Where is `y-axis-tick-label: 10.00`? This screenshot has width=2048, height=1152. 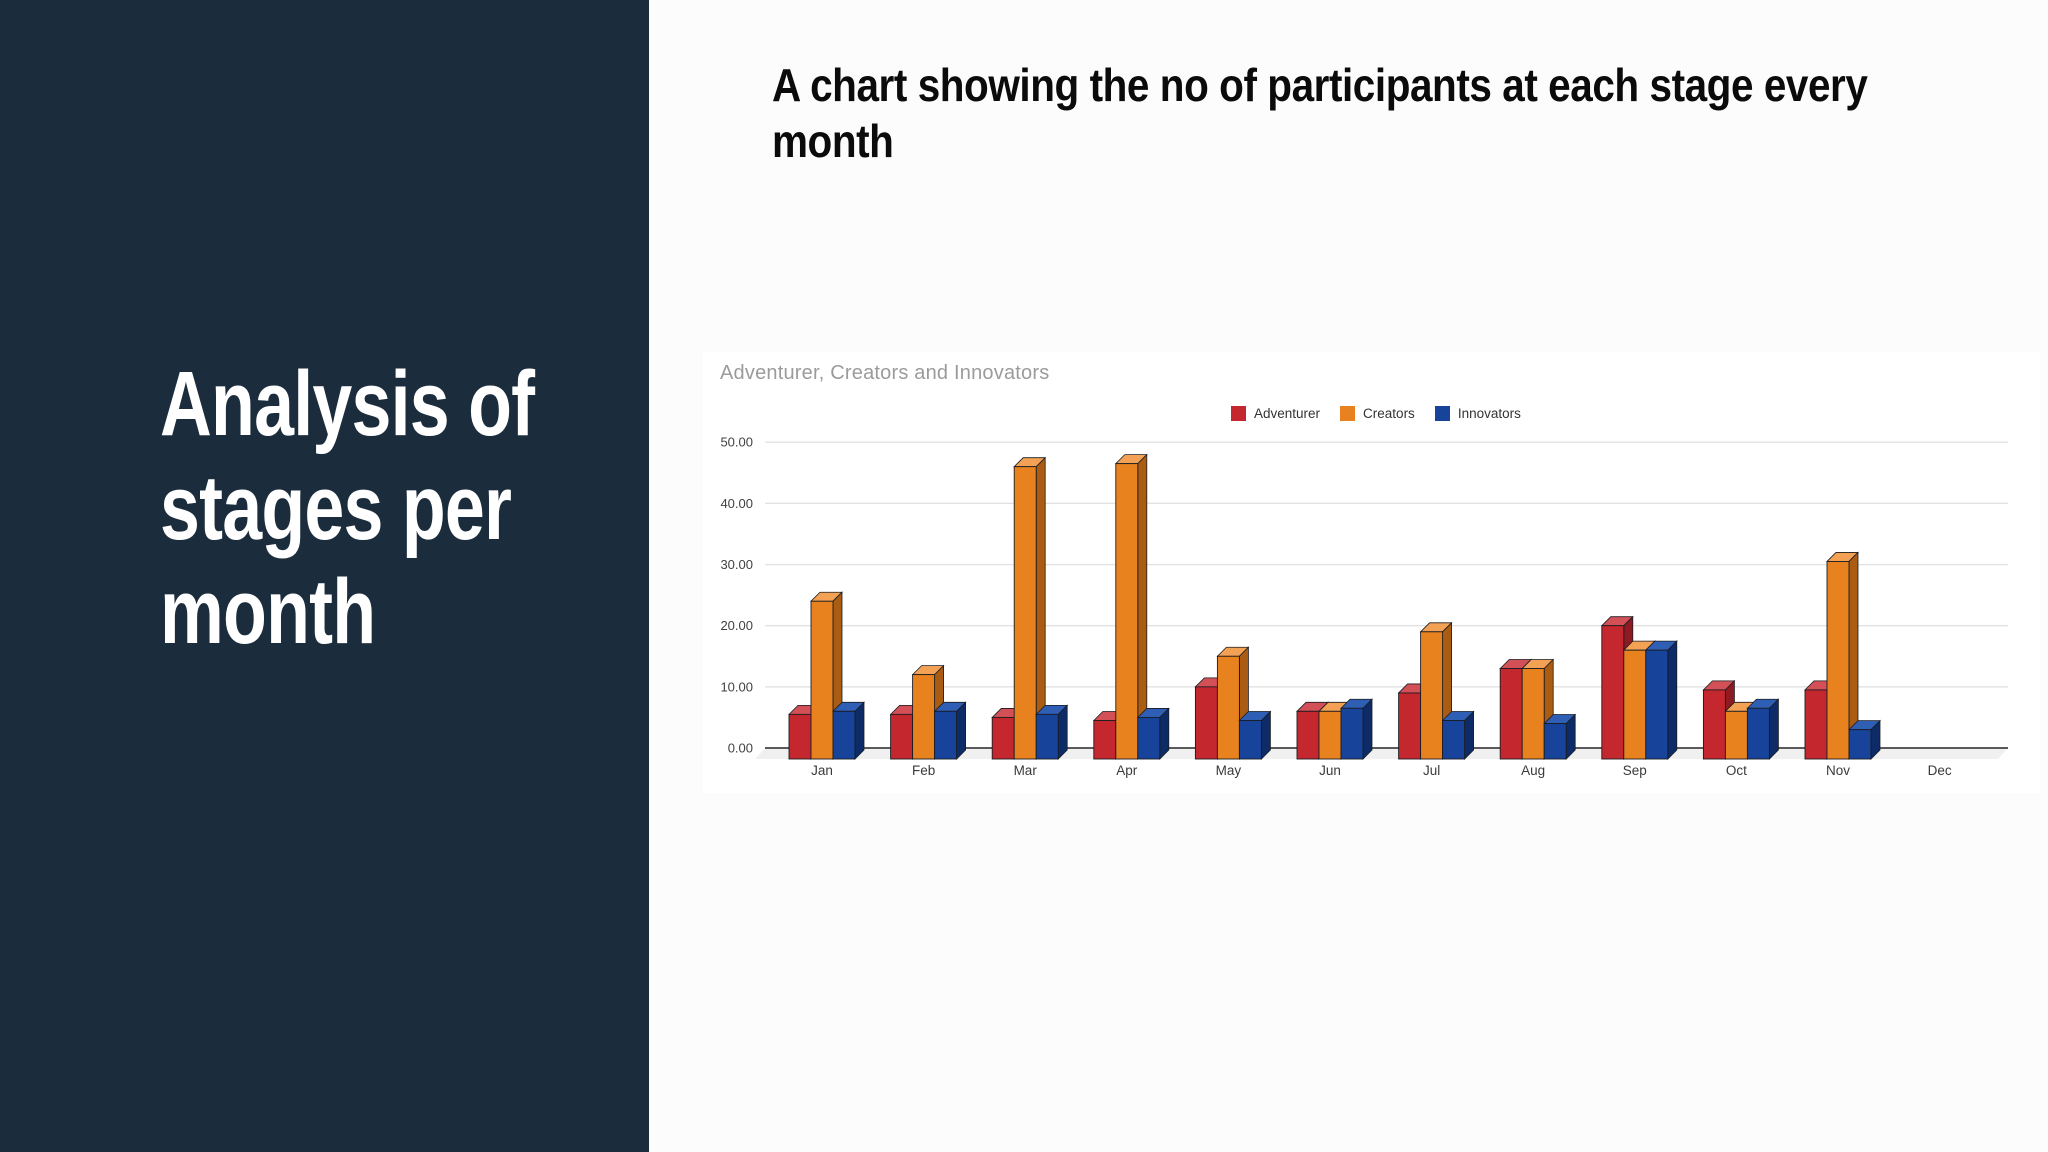
y-axis-tick-label: 10.00 is located at coordinates (736, 686).